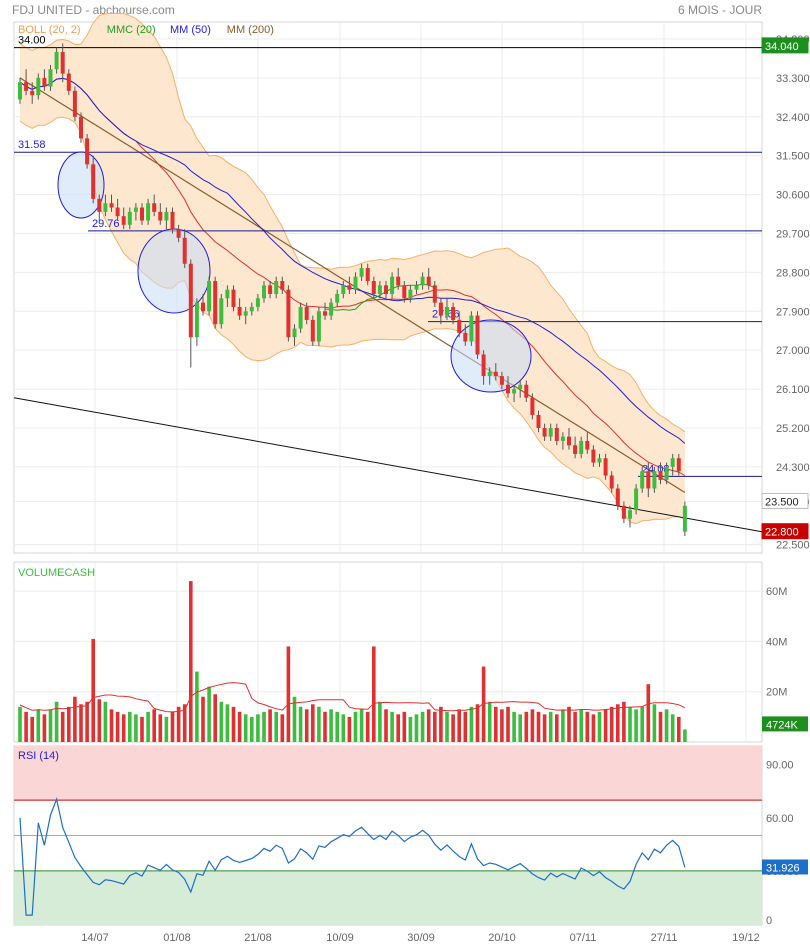  Describe the element at coordinates (32, 145) in the screenshot. I see `level-label: 31.58` at that location.